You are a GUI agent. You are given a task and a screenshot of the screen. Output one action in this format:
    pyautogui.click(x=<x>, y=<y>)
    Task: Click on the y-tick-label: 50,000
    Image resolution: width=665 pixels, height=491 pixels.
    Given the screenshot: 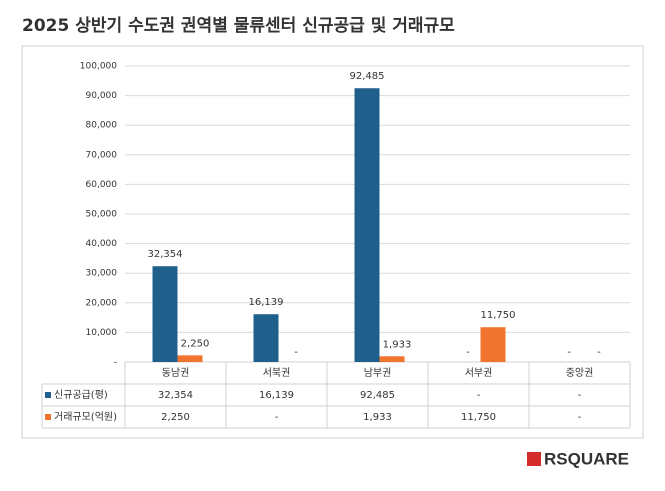 What is the action you would take?
    pyautogui.click(x=102, y=215)
    